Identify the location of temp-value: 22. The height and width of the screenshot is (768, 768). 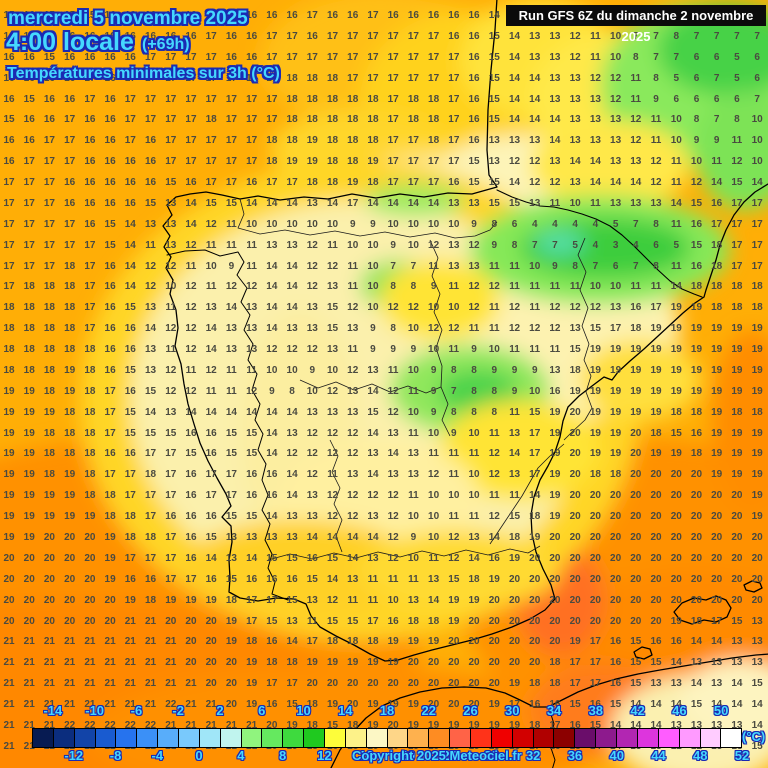
(89, 725).